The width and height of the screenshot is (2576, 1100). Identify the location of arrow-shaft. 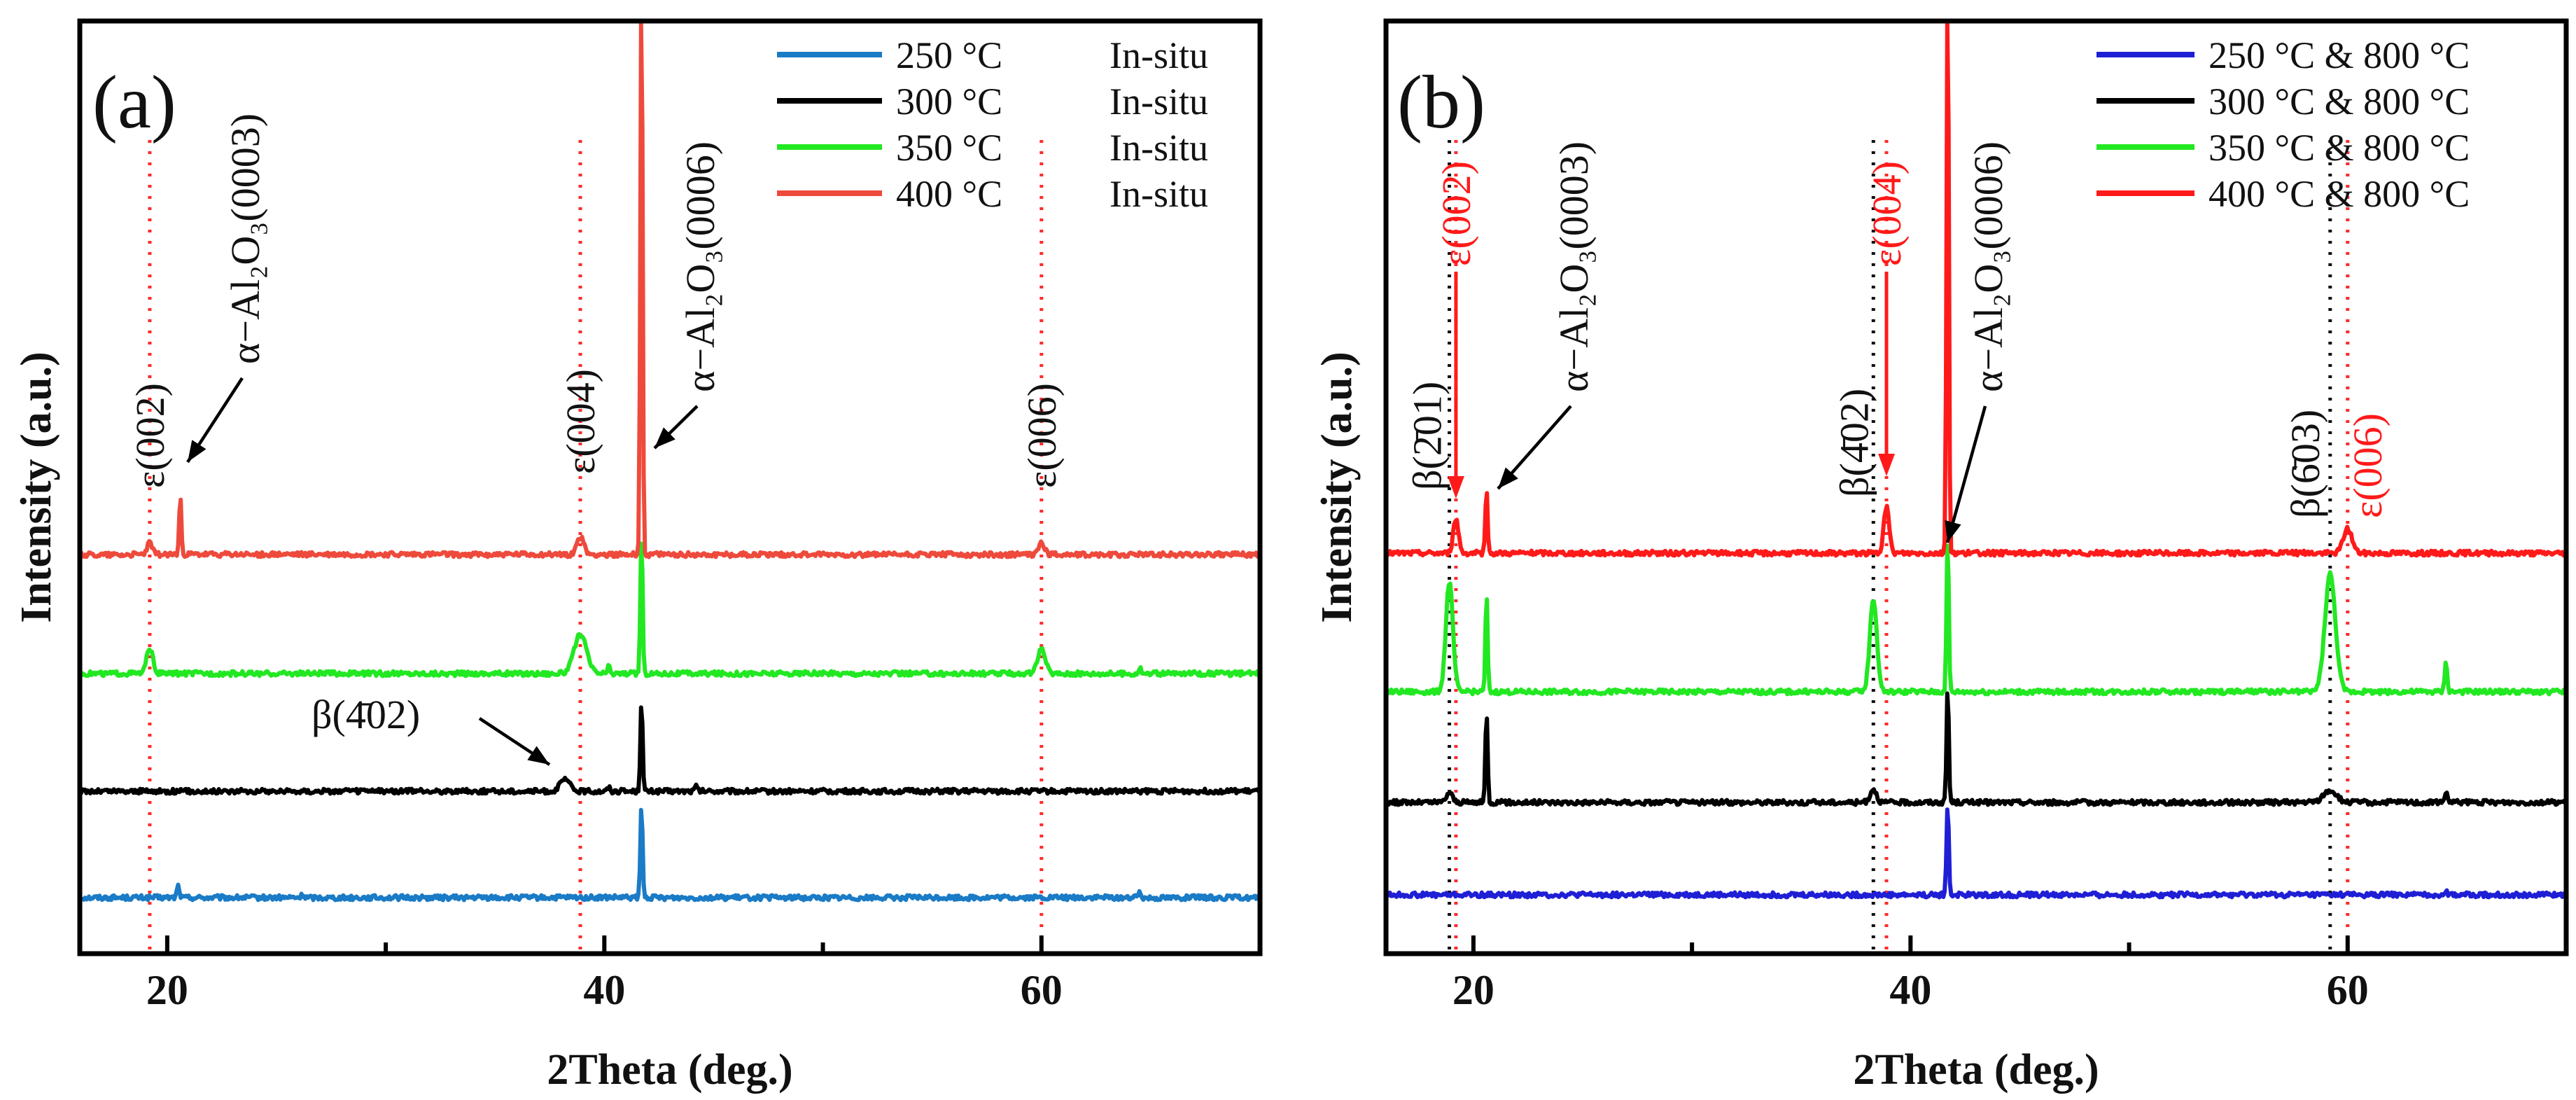
(1966, 474).